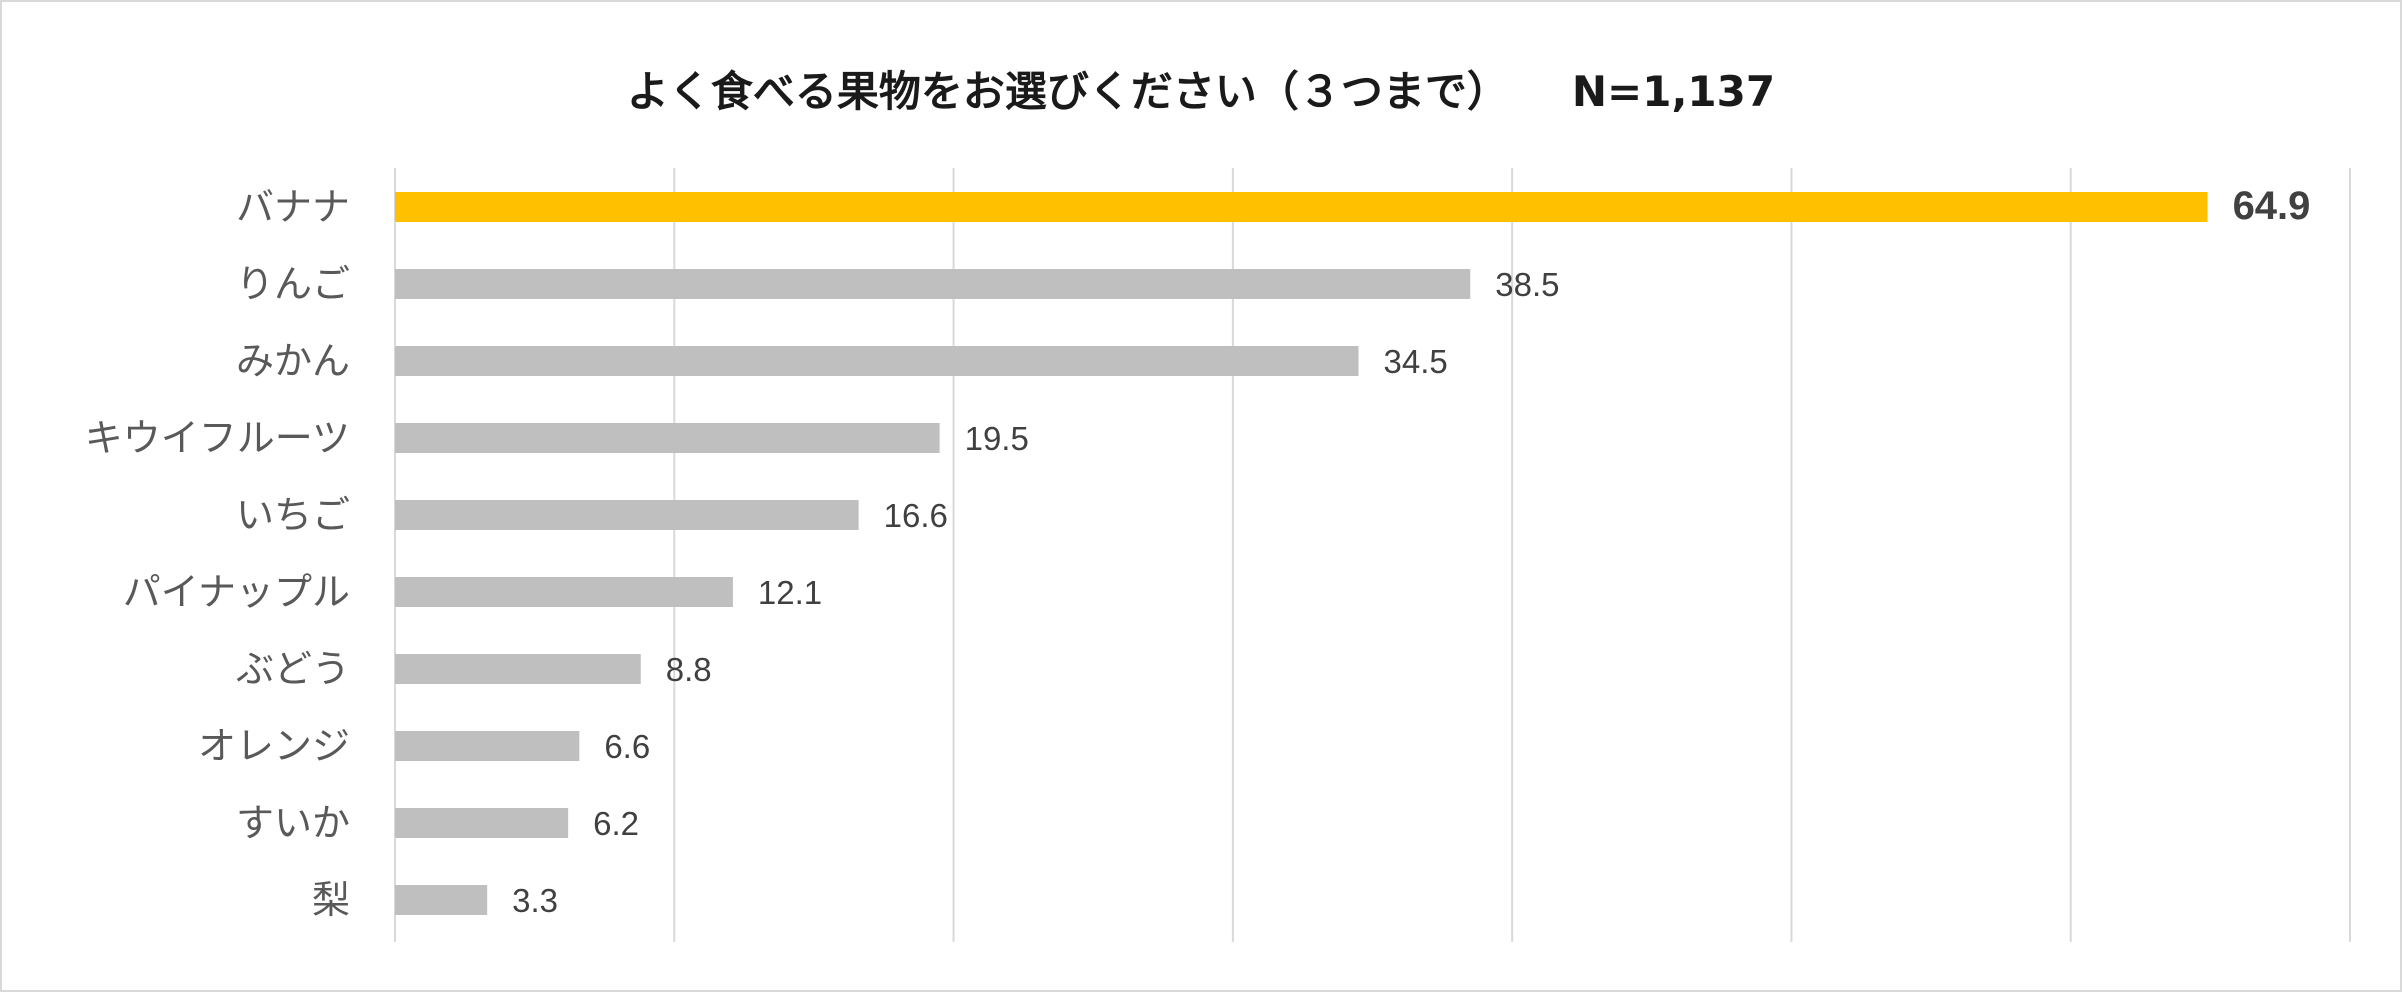  Describe the element at coordinates (790, 592) in the screenshot. I see `value-label: 12.1` at that location.